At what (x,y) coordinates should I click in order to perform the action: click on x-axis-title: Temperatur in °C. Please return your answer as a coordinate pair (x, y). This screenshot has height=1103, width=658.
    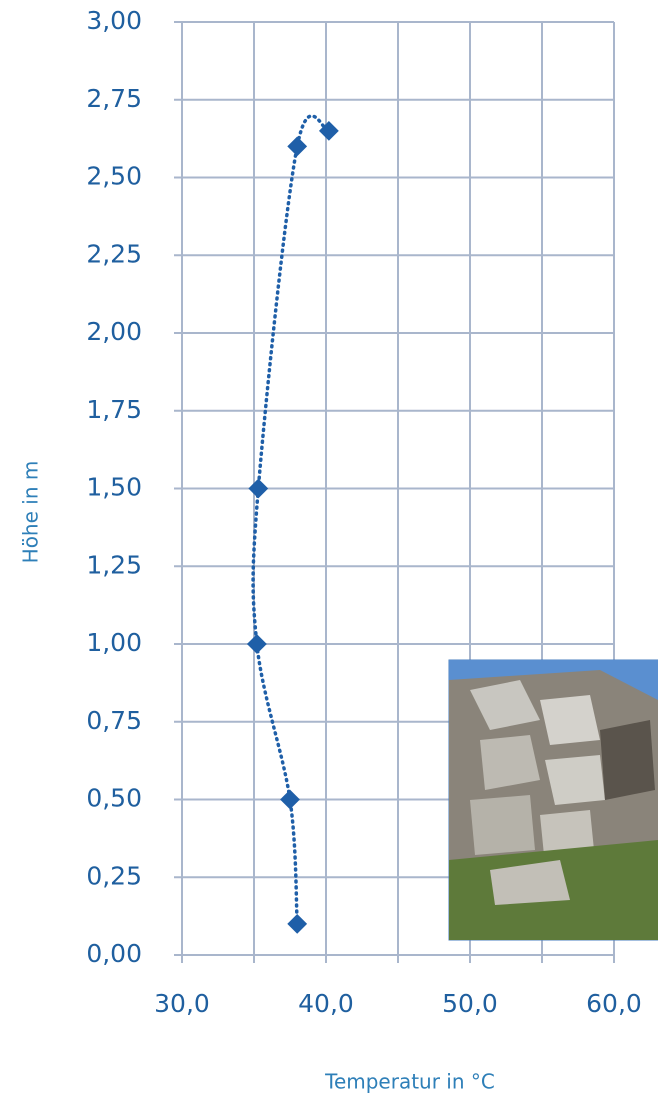
    Looking at the image, I should click on (409, 1082).